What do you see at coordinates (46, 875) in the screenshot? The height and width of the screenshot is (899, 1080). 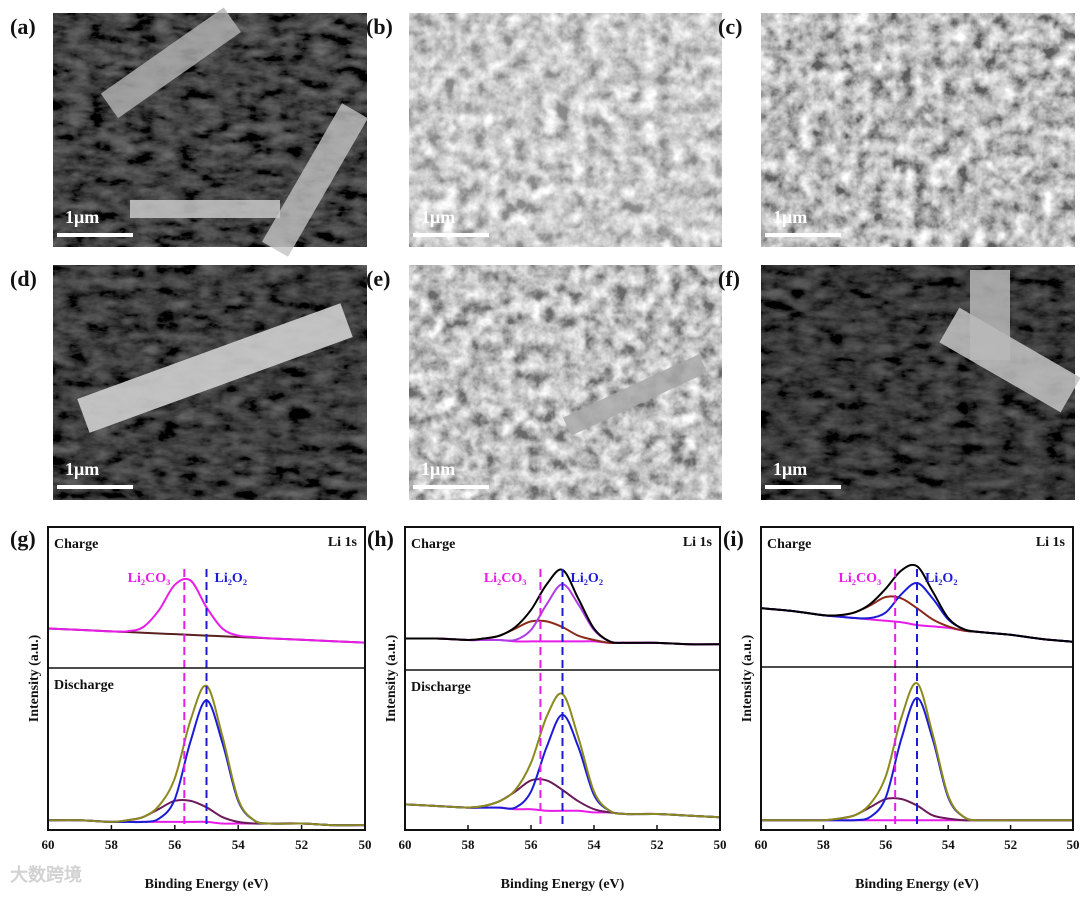 I see `watermark: 大数跨境` at bounding box center [46, 875].